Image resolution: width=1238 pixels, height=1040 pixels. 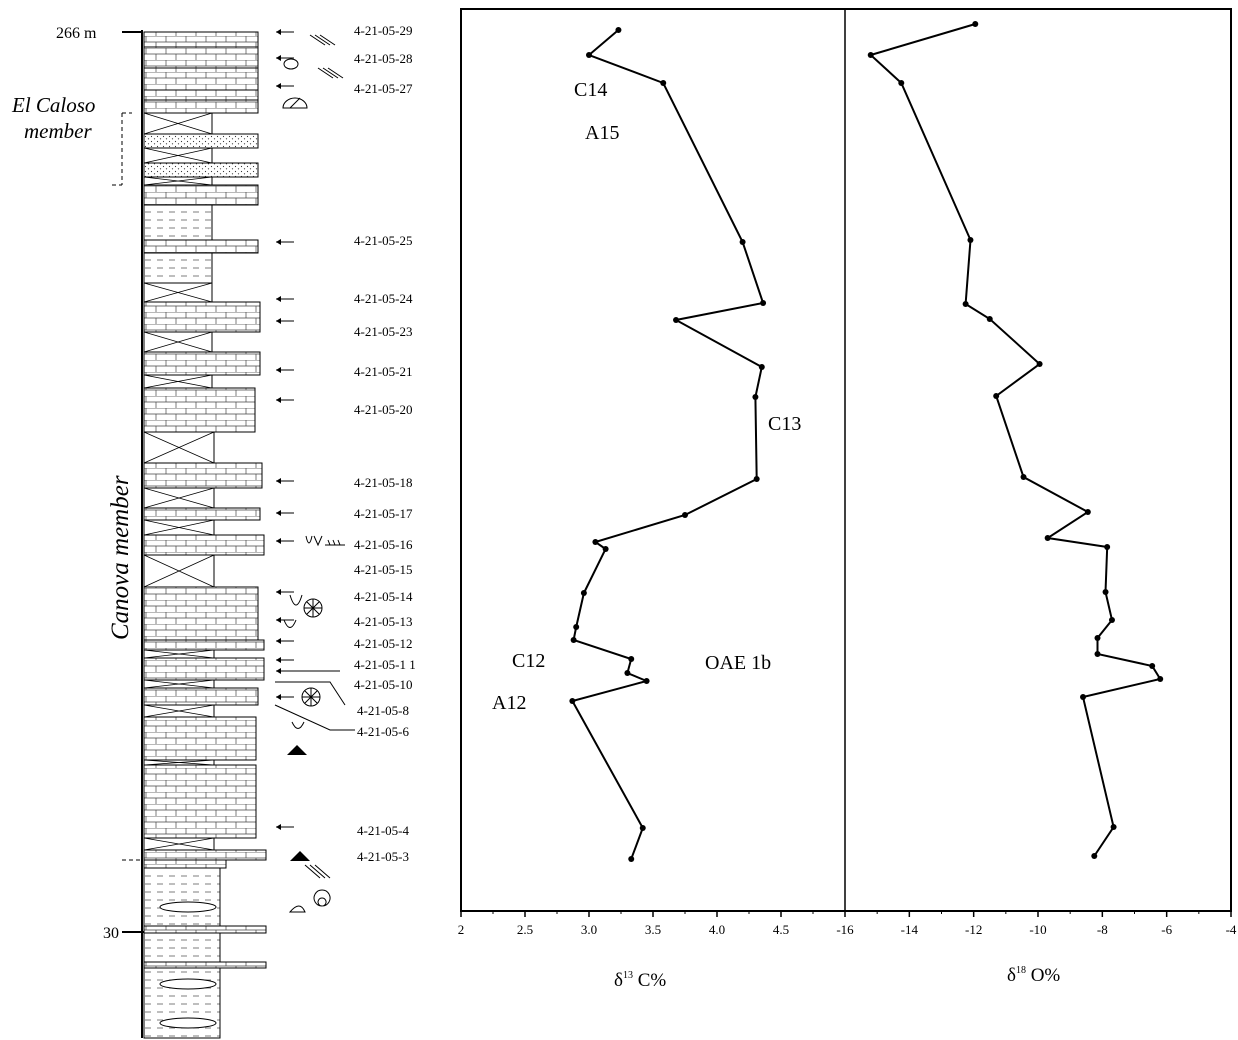 I want to click on sample-label: 4-21-05-1 1, so click(x=385, y=664).